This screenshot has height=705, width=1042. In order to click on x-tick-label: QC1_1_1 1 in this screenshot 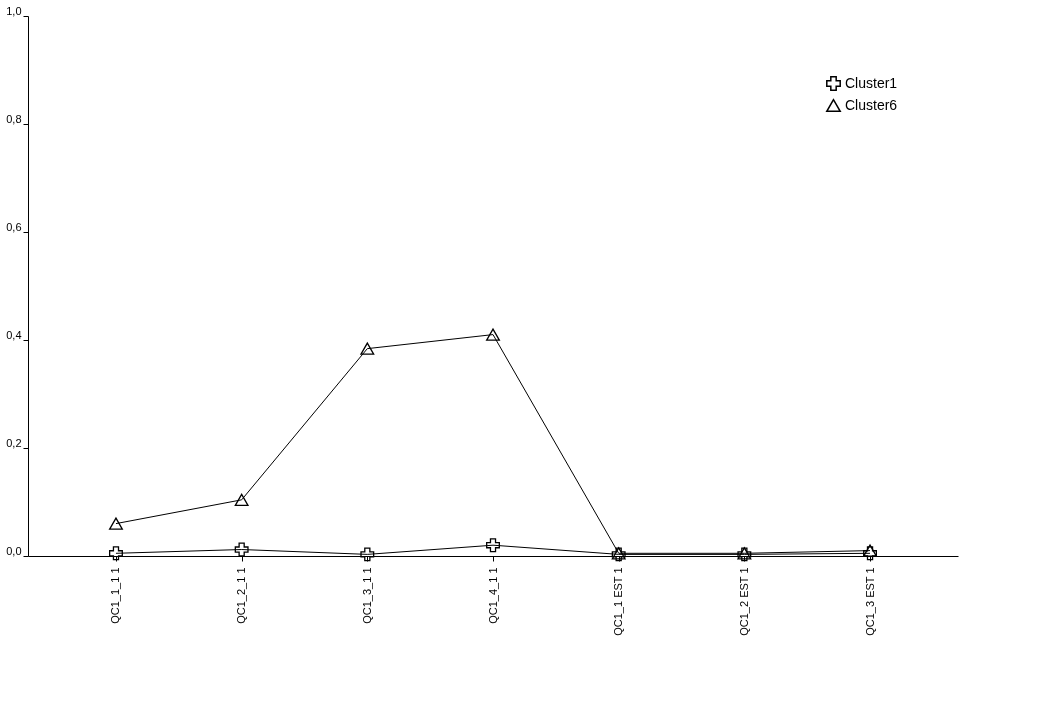, I will do `click(115, 595)`.